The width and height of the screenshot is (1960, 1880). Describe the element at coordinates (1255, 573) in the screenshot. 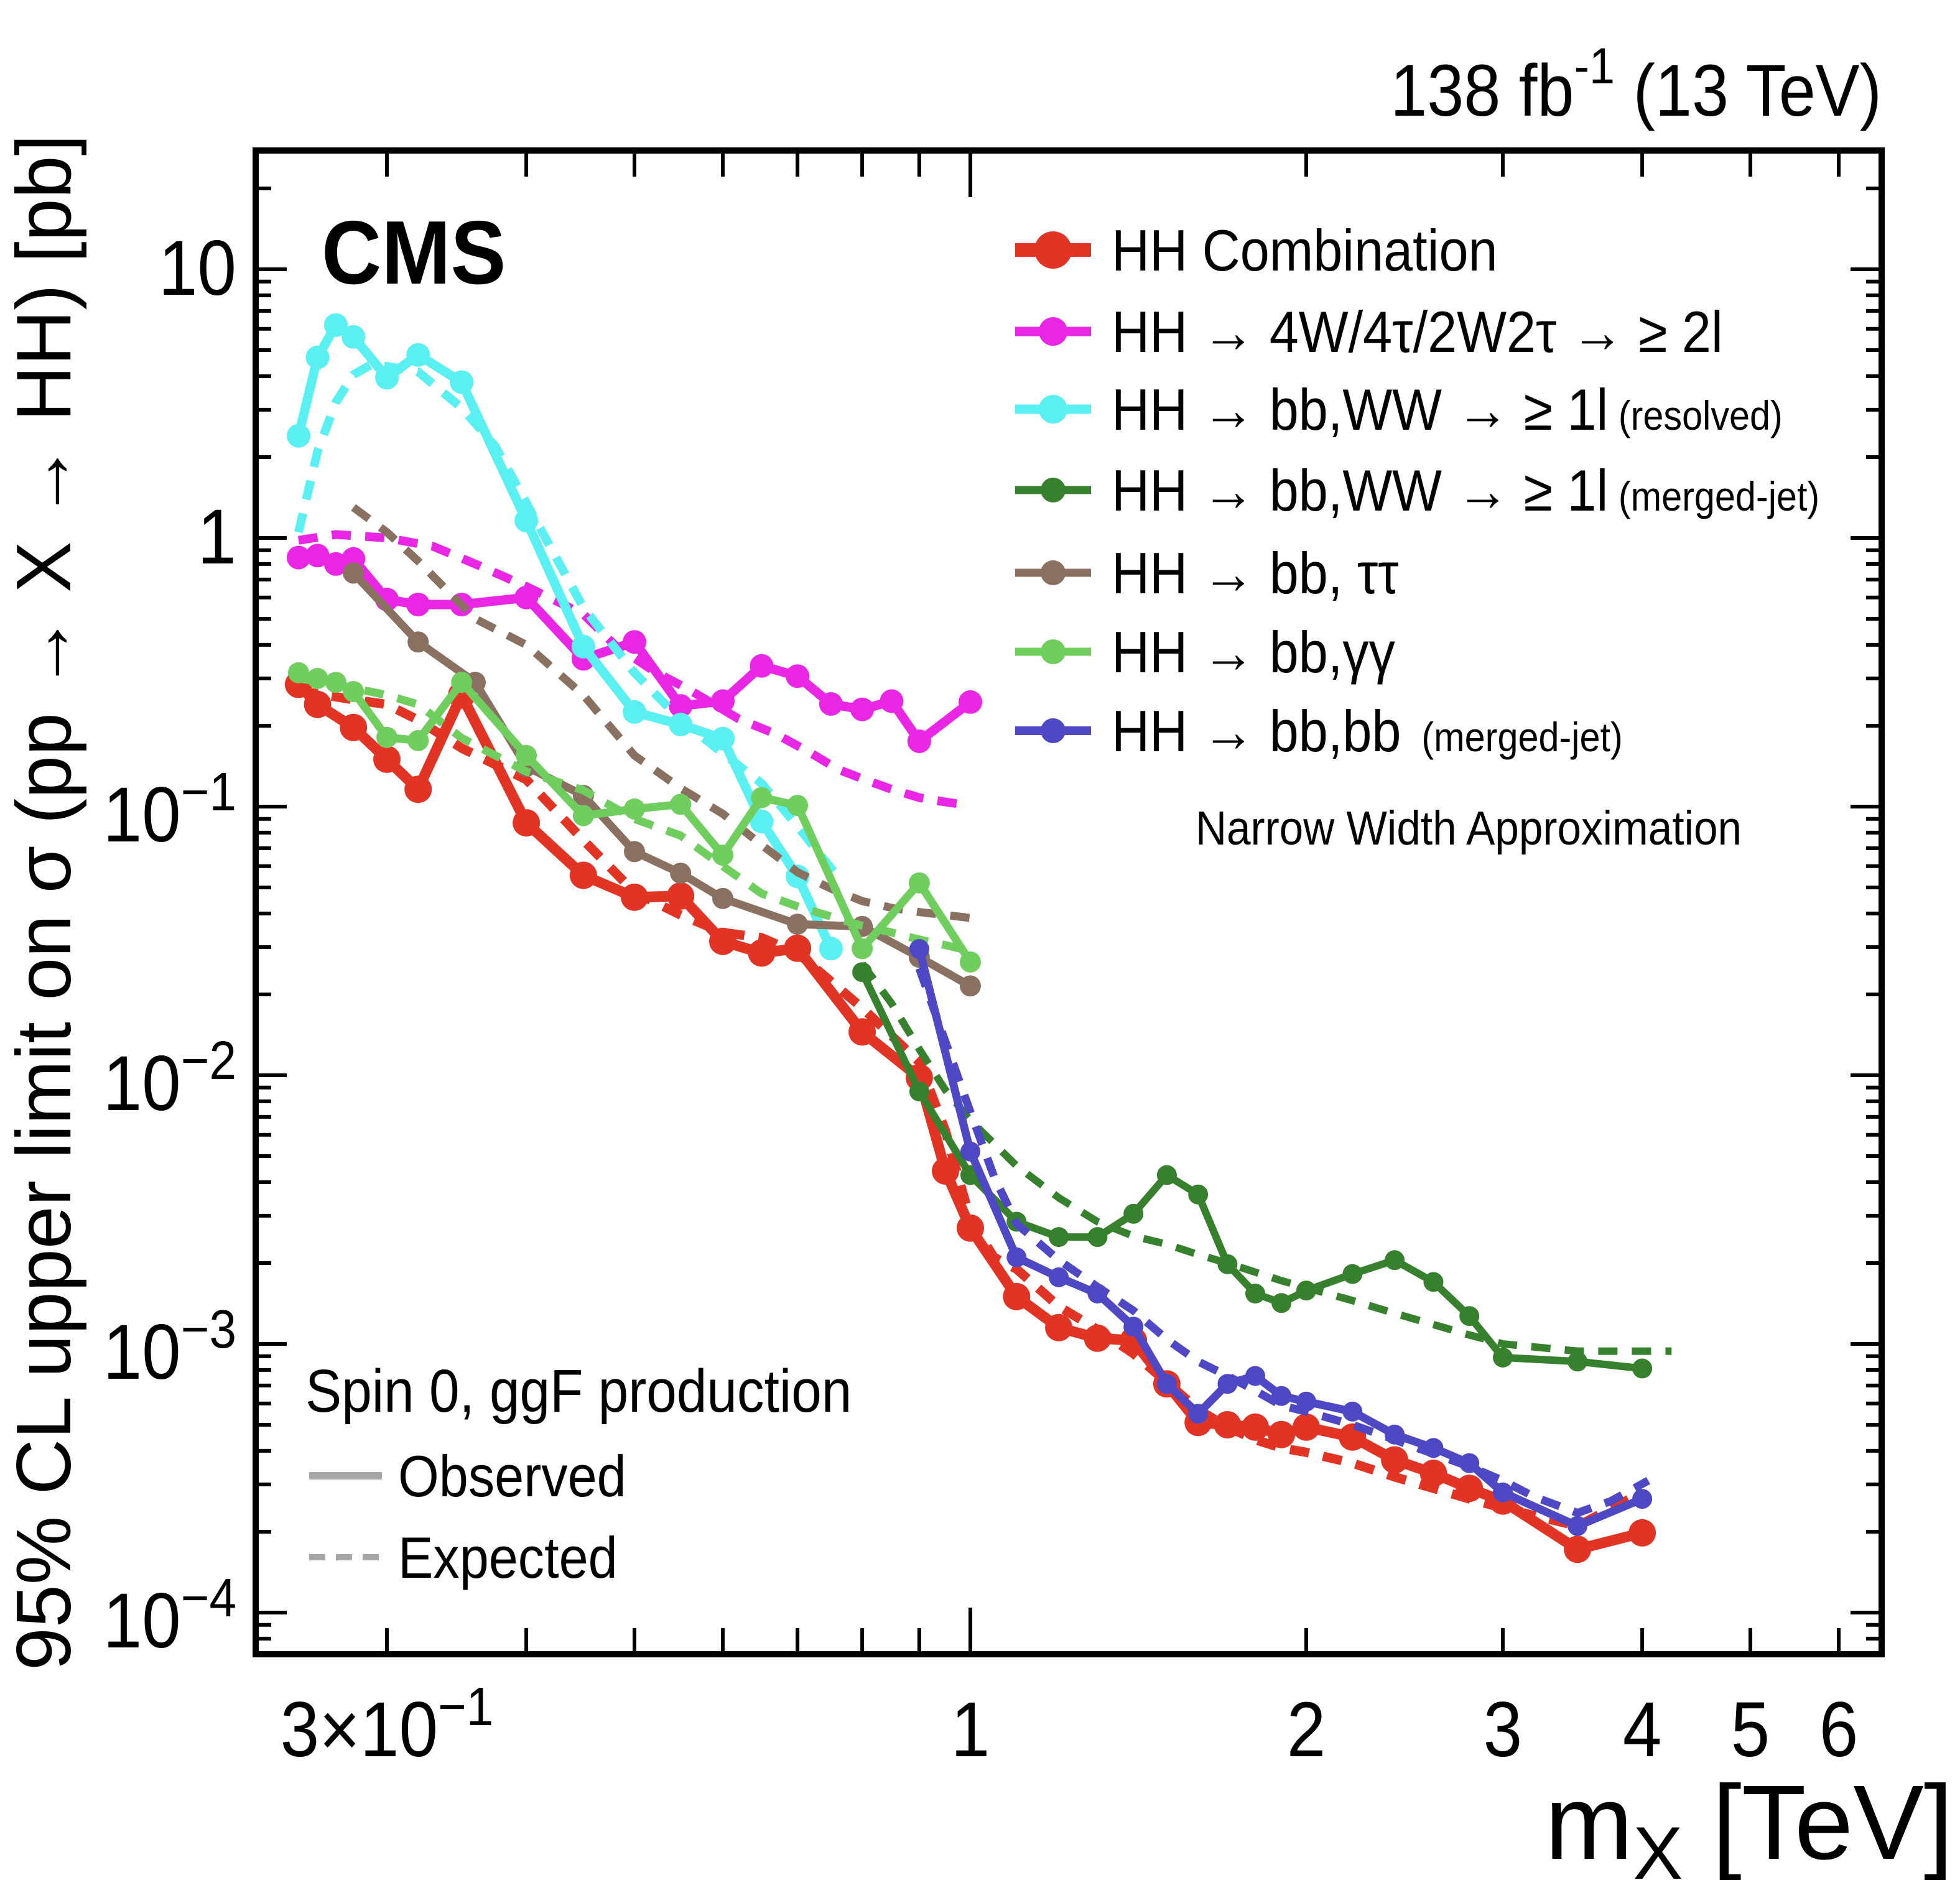

I see `svg-text: HH → bb, ττ` at that location.